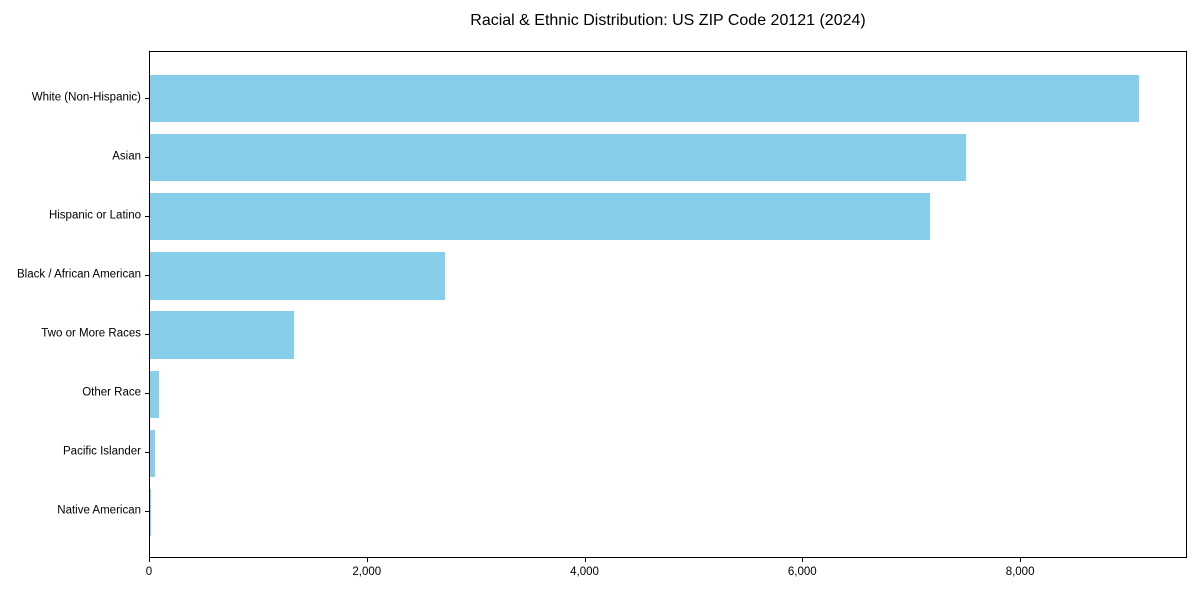  Describe the element at coordinates (99, 510) in the screenshot. I see `y-axis-label: Native American` at that location.